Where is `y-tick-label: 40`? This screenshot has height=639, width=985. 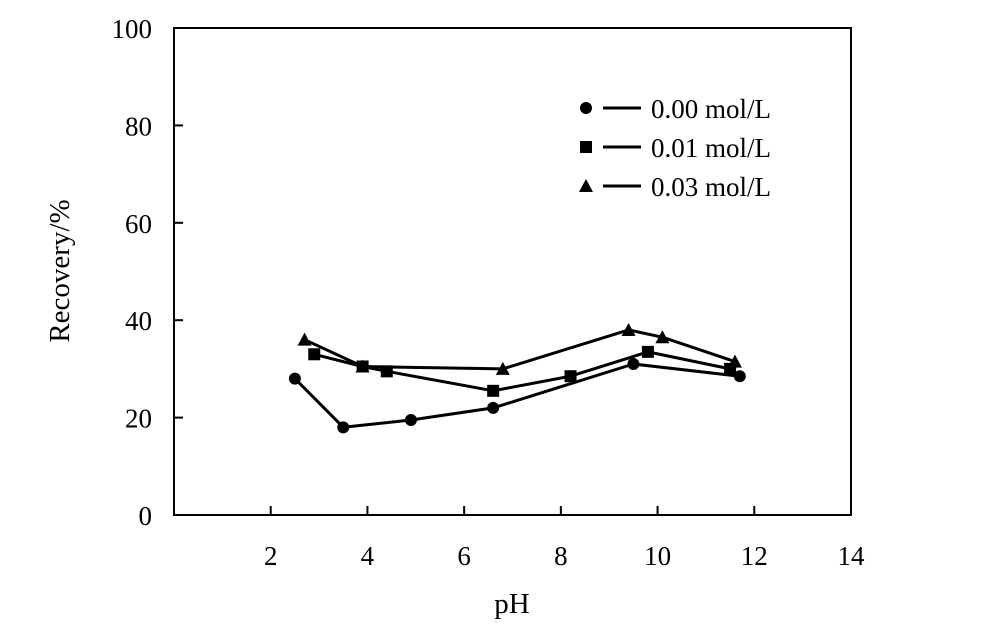
y-tick-label: 40 is located at coordinates (138, 321).